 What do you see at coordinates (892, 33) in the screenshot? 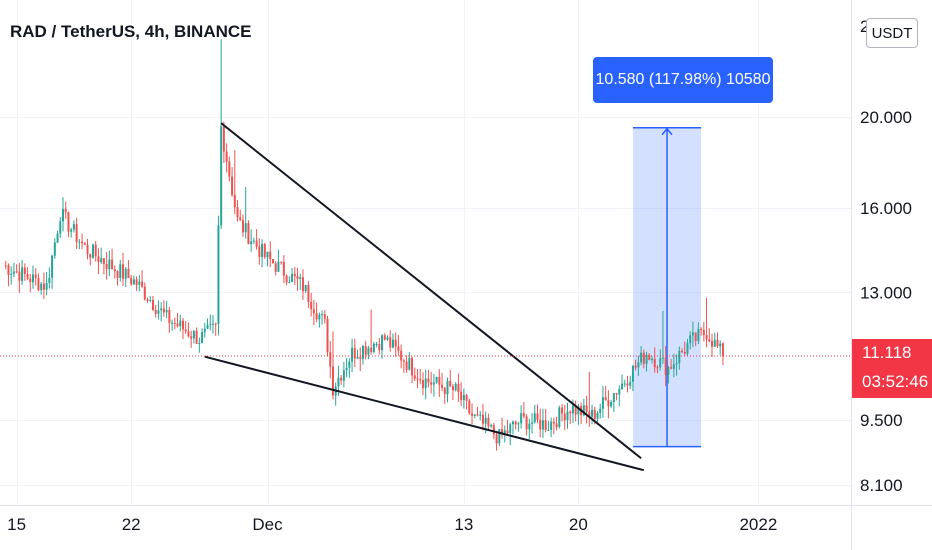
I see `currency-button: USDT` at bounding box center [892, 33].